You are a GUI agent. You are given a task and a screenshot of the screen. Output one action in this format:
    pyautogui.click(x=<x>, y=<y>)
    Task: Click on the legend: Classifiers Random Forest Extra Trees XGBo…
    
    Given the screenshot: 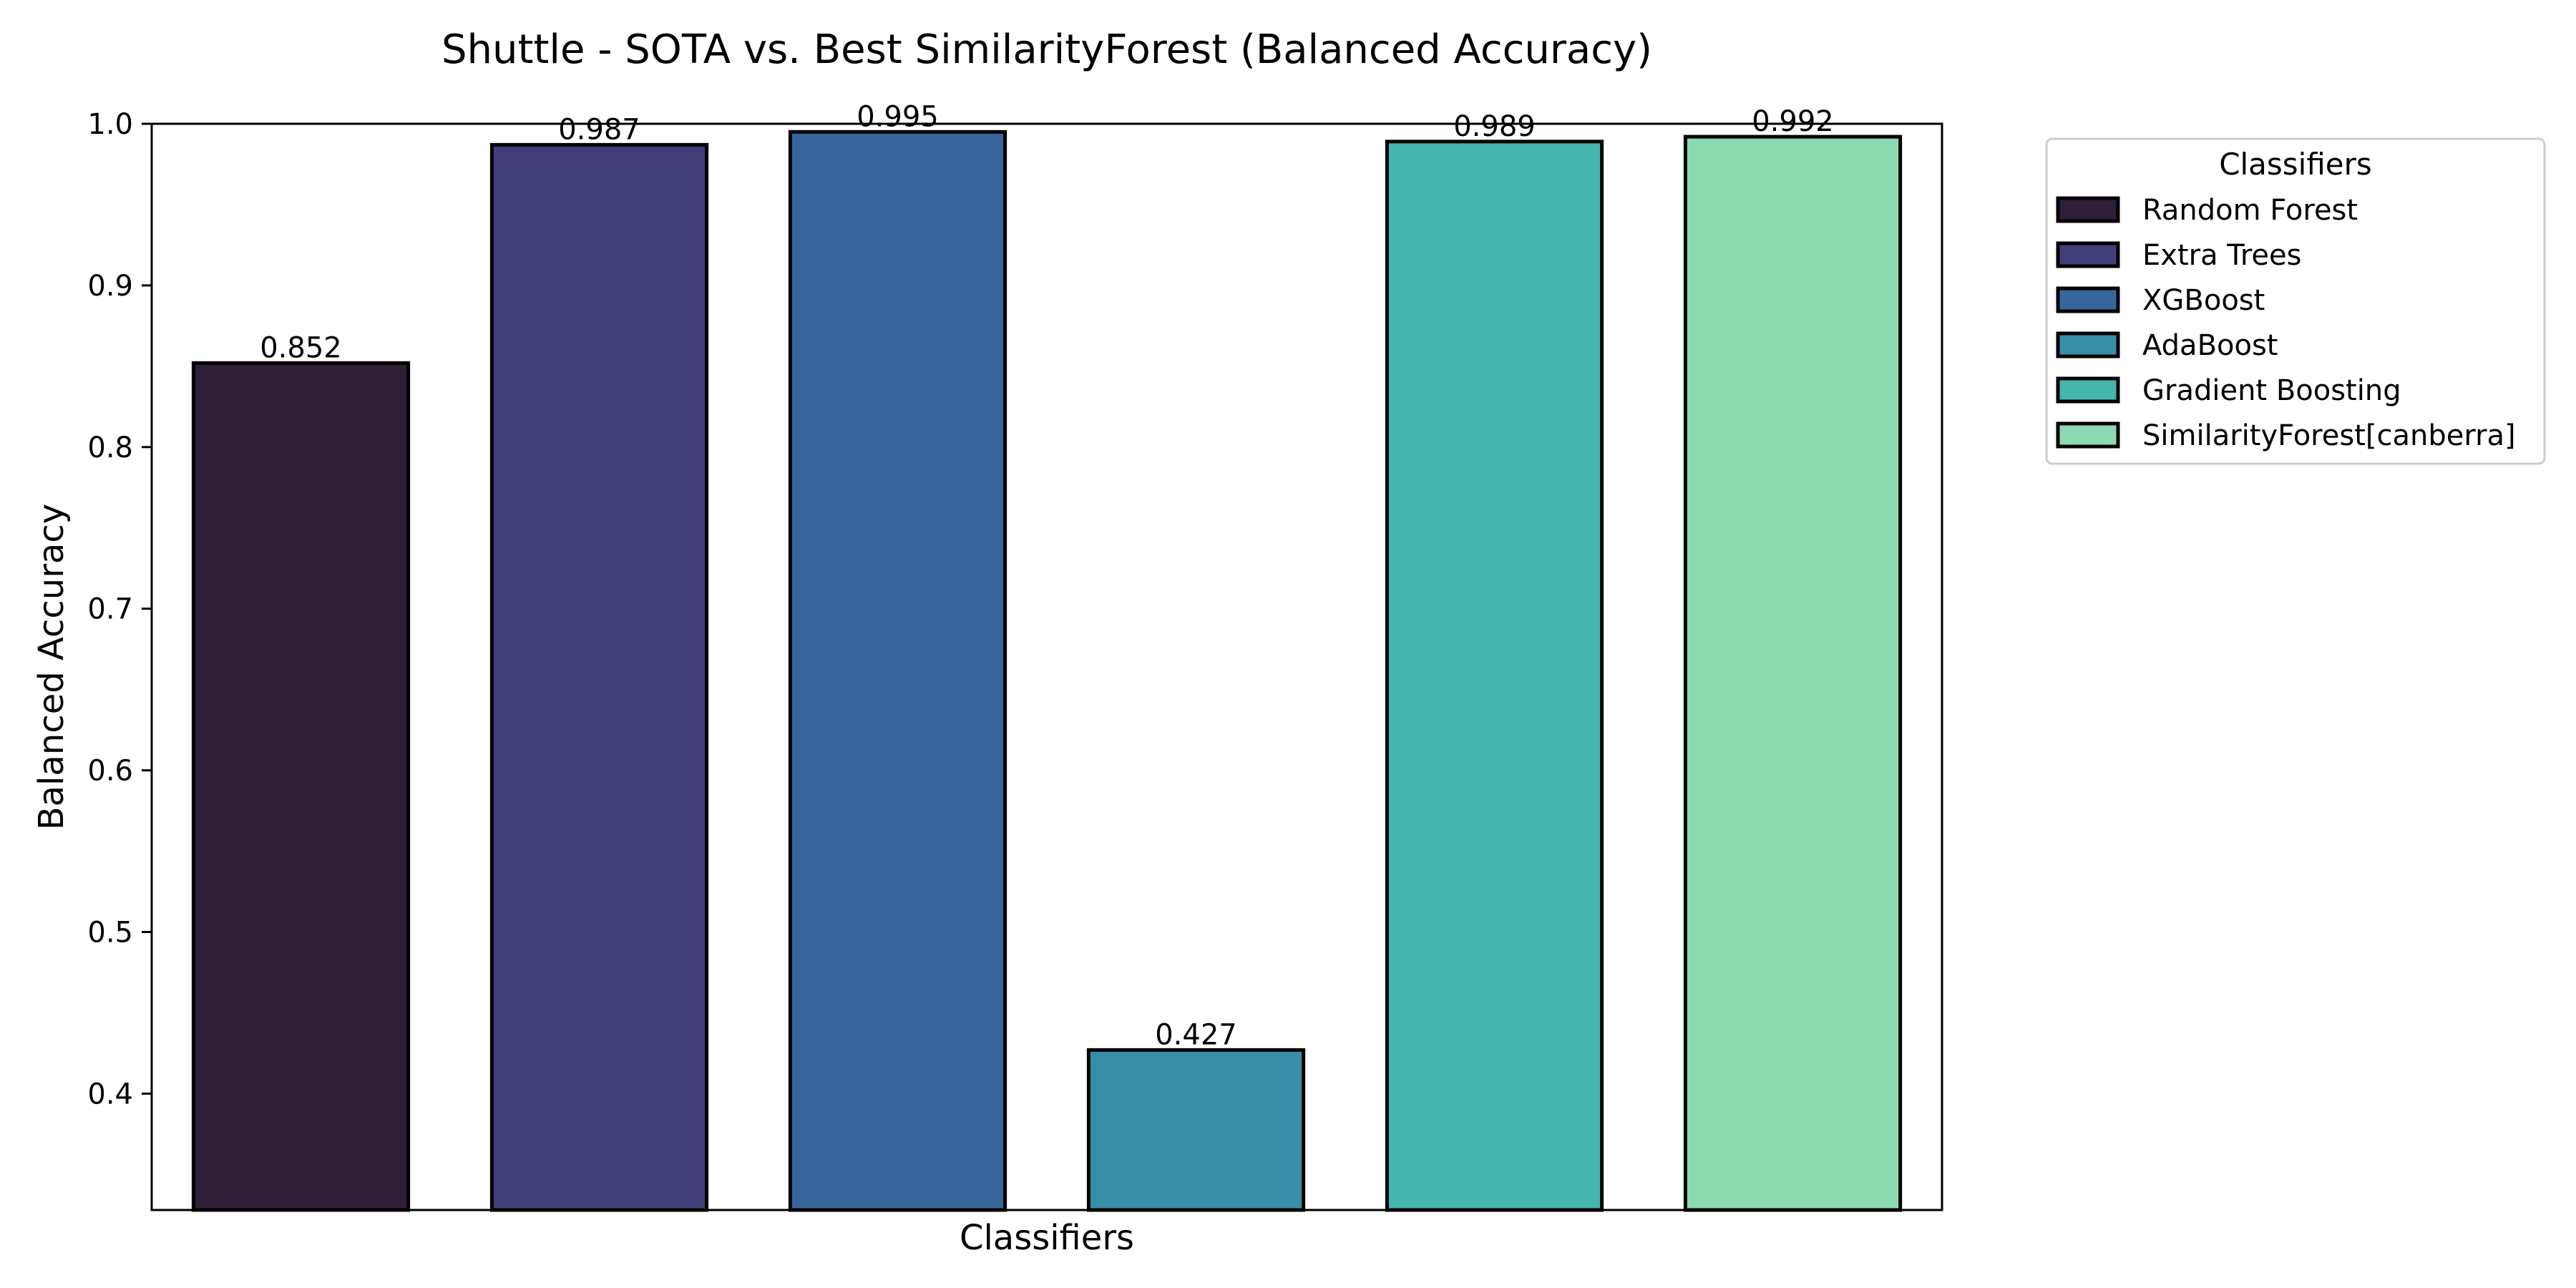 What is the action you would take?
    pyautogui.click(x=2295, y=301)
    